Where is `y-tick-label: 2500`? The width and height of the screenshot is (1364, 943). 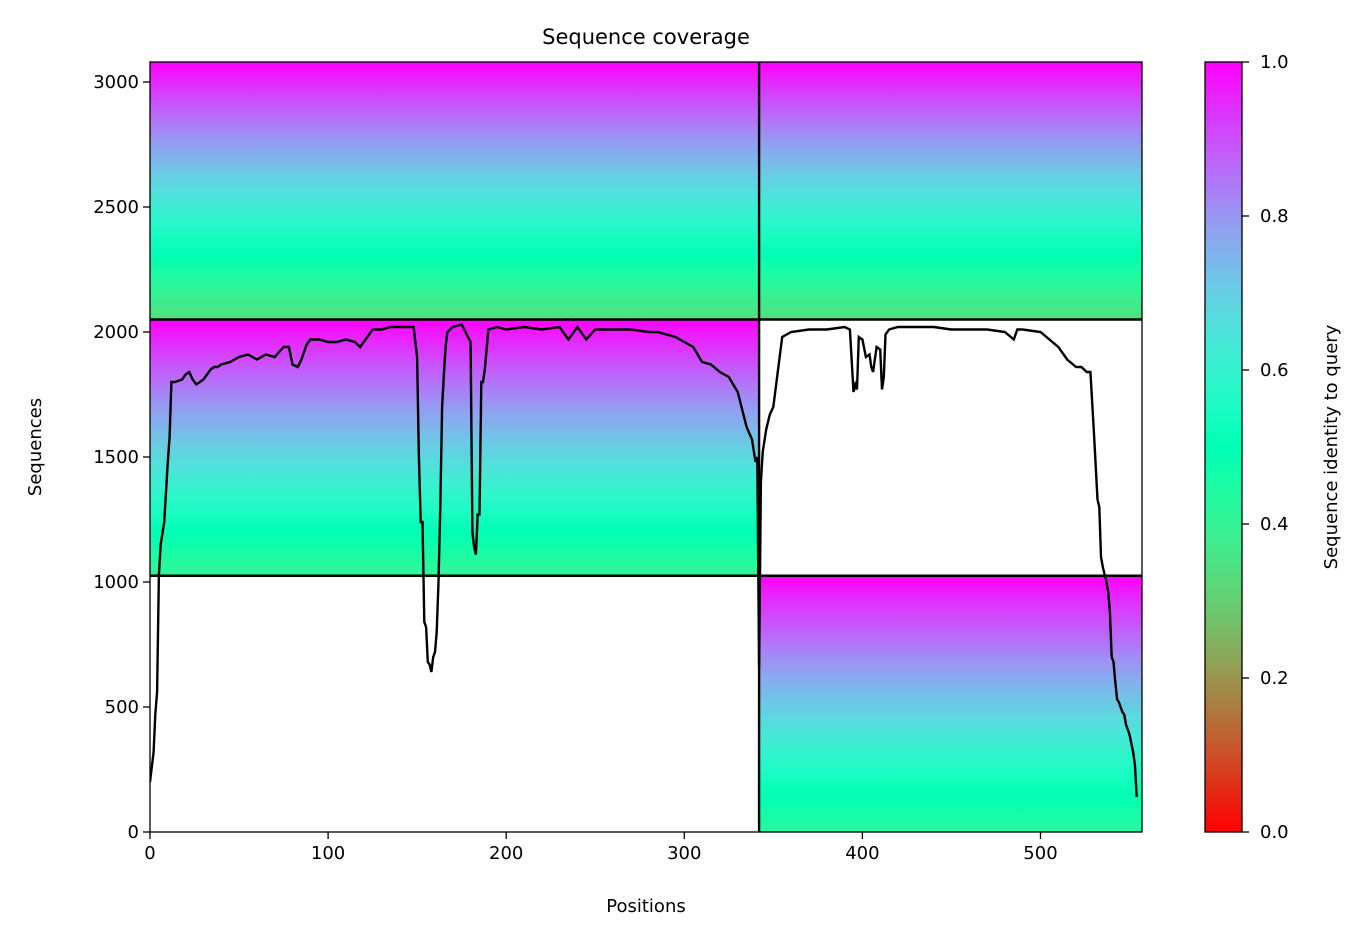
y-tick-label: 2500 is located at coordinates (116, 207).